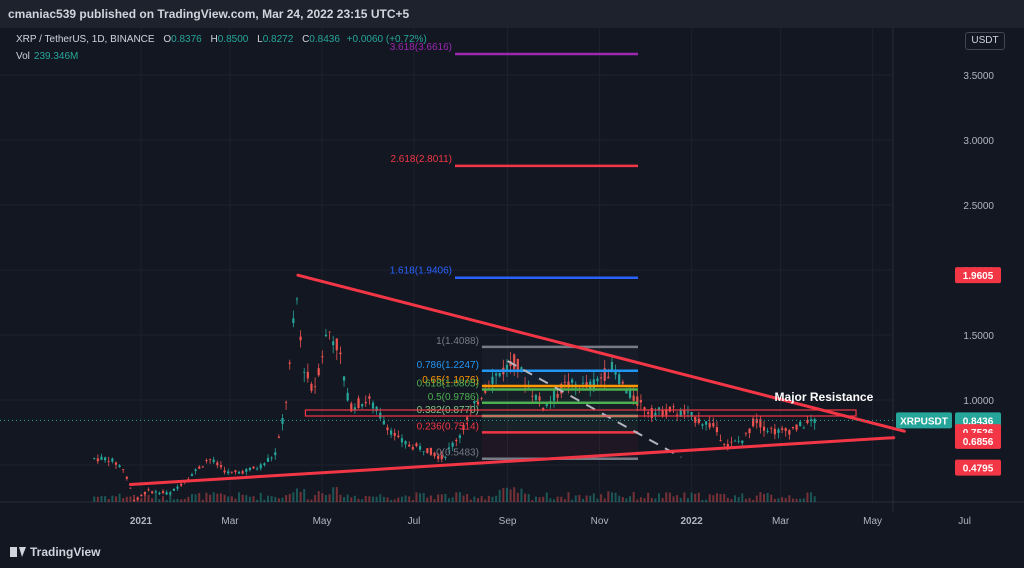 The height and width of the screenshot is (568, 1024). What do you see at coordinates (978, 275) in the screenshot?
I see `price-label-box` at bounding box center [978, 275].